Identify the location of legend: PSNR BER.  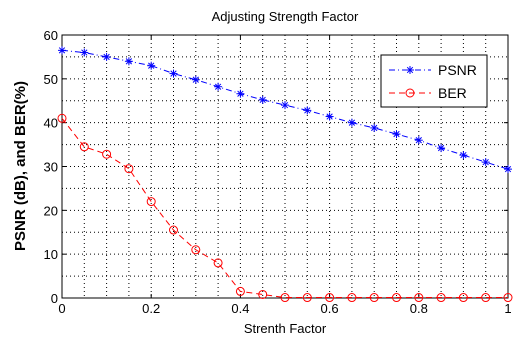
(434, 81).